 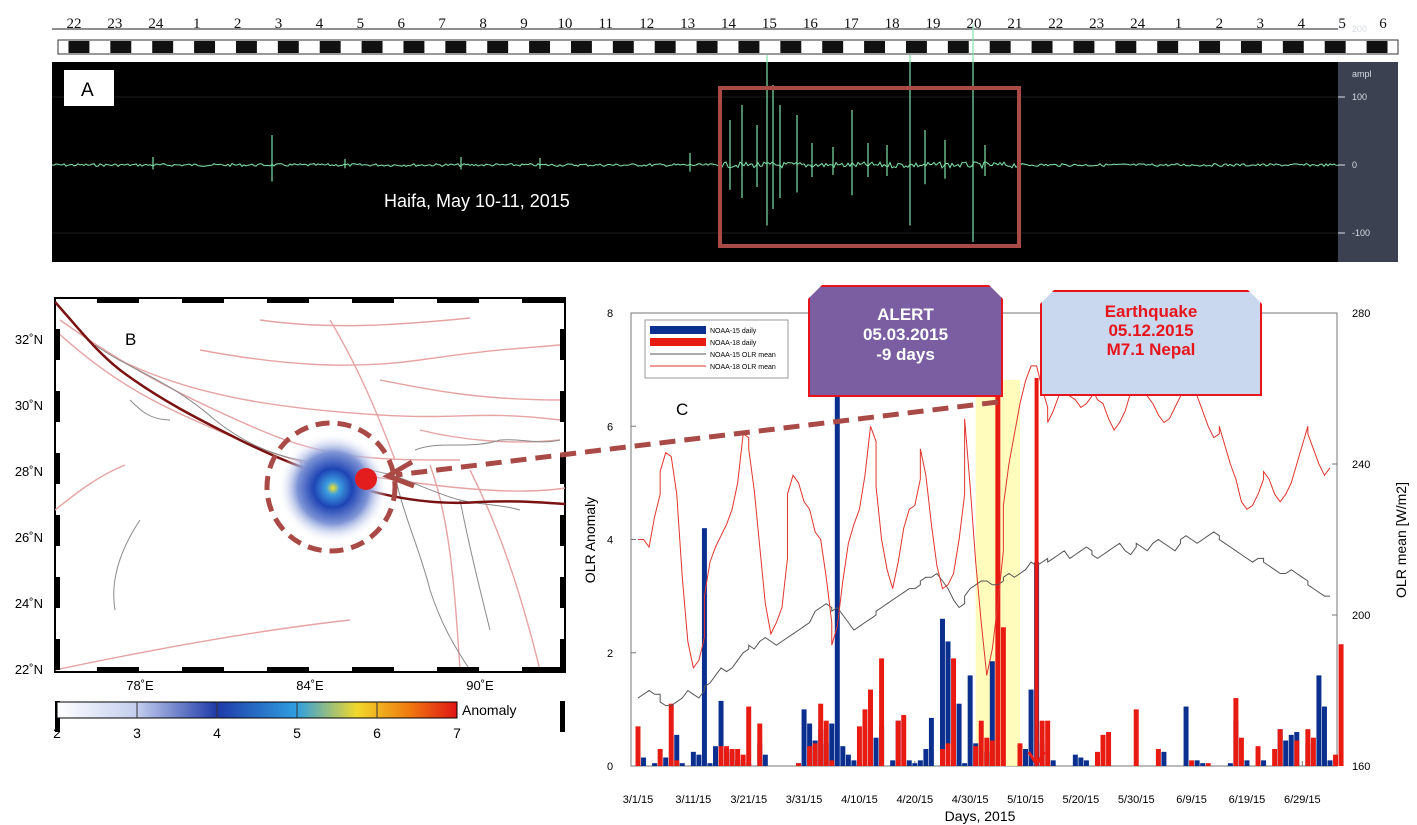 What do you see at coordinates (980, 816) in the screenshot?
I see `x-axis-label: Days, 2015` at bounding box center [980, 816].